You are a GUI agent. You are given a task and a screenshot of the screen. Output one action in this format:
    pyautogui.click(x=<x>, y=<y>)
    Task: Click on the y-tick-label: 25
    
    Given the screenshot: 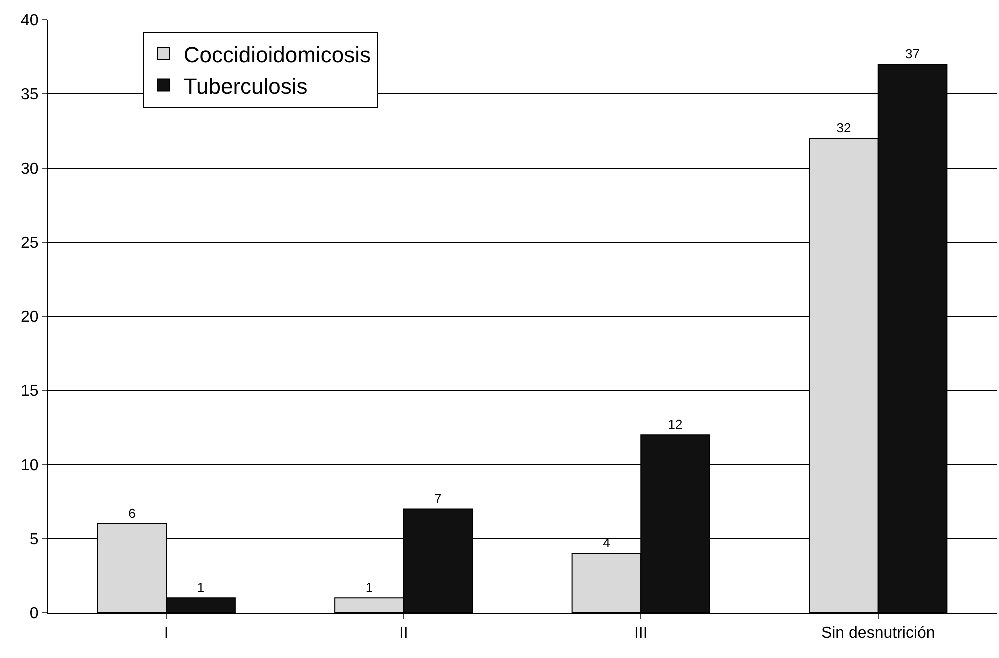 What is the action you would take?
    pyautogui.click(x=30, y=243)
    